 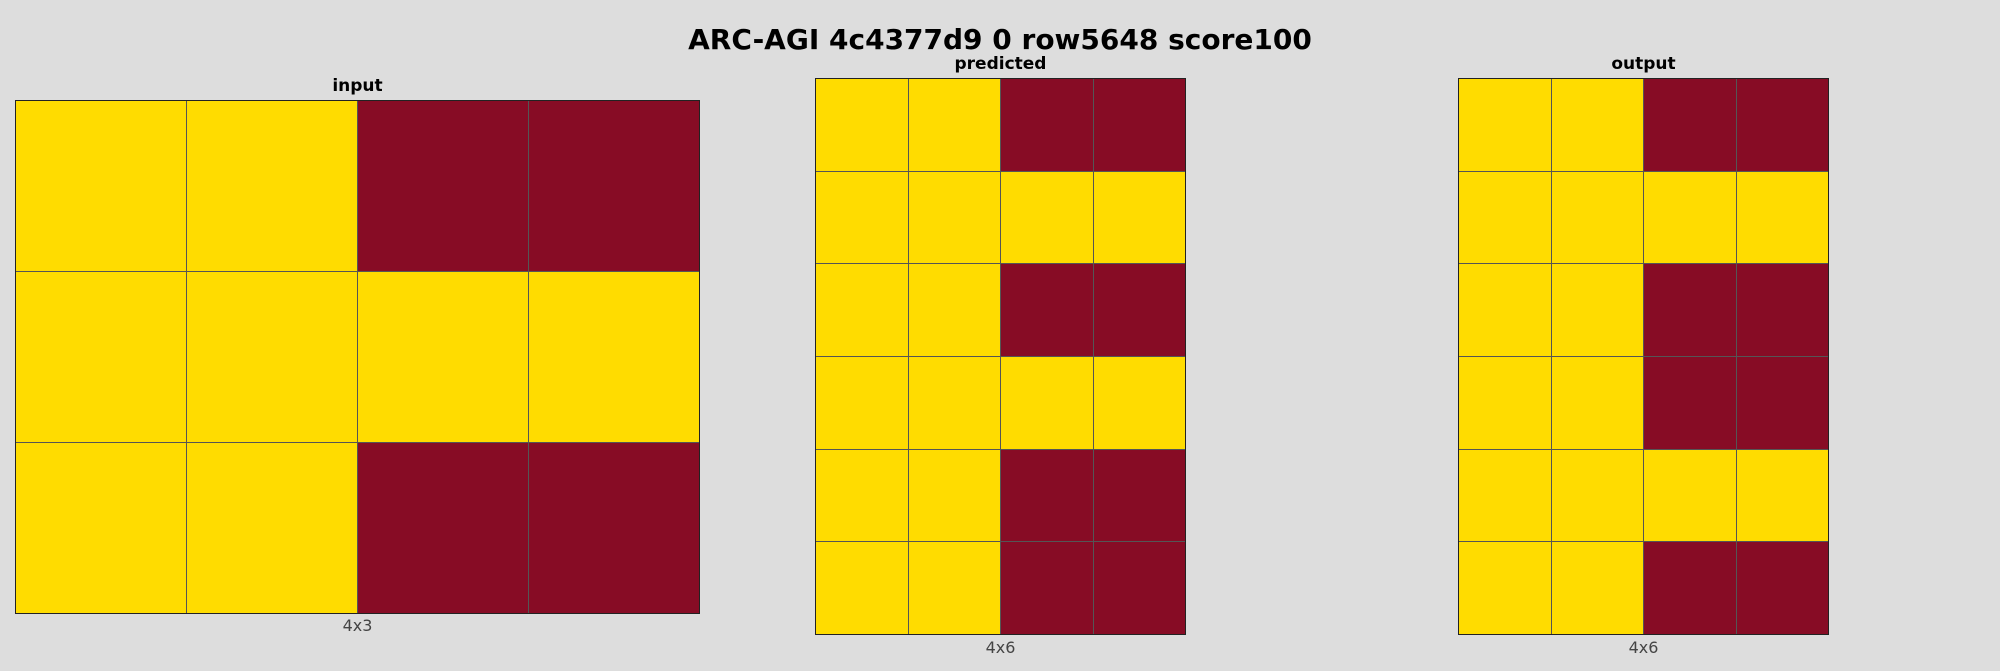 What do you see at coordinates (1047, 402) in the screenshot?
I see `predicted-cell-r3-c2` at bounding box center [1047, 402].